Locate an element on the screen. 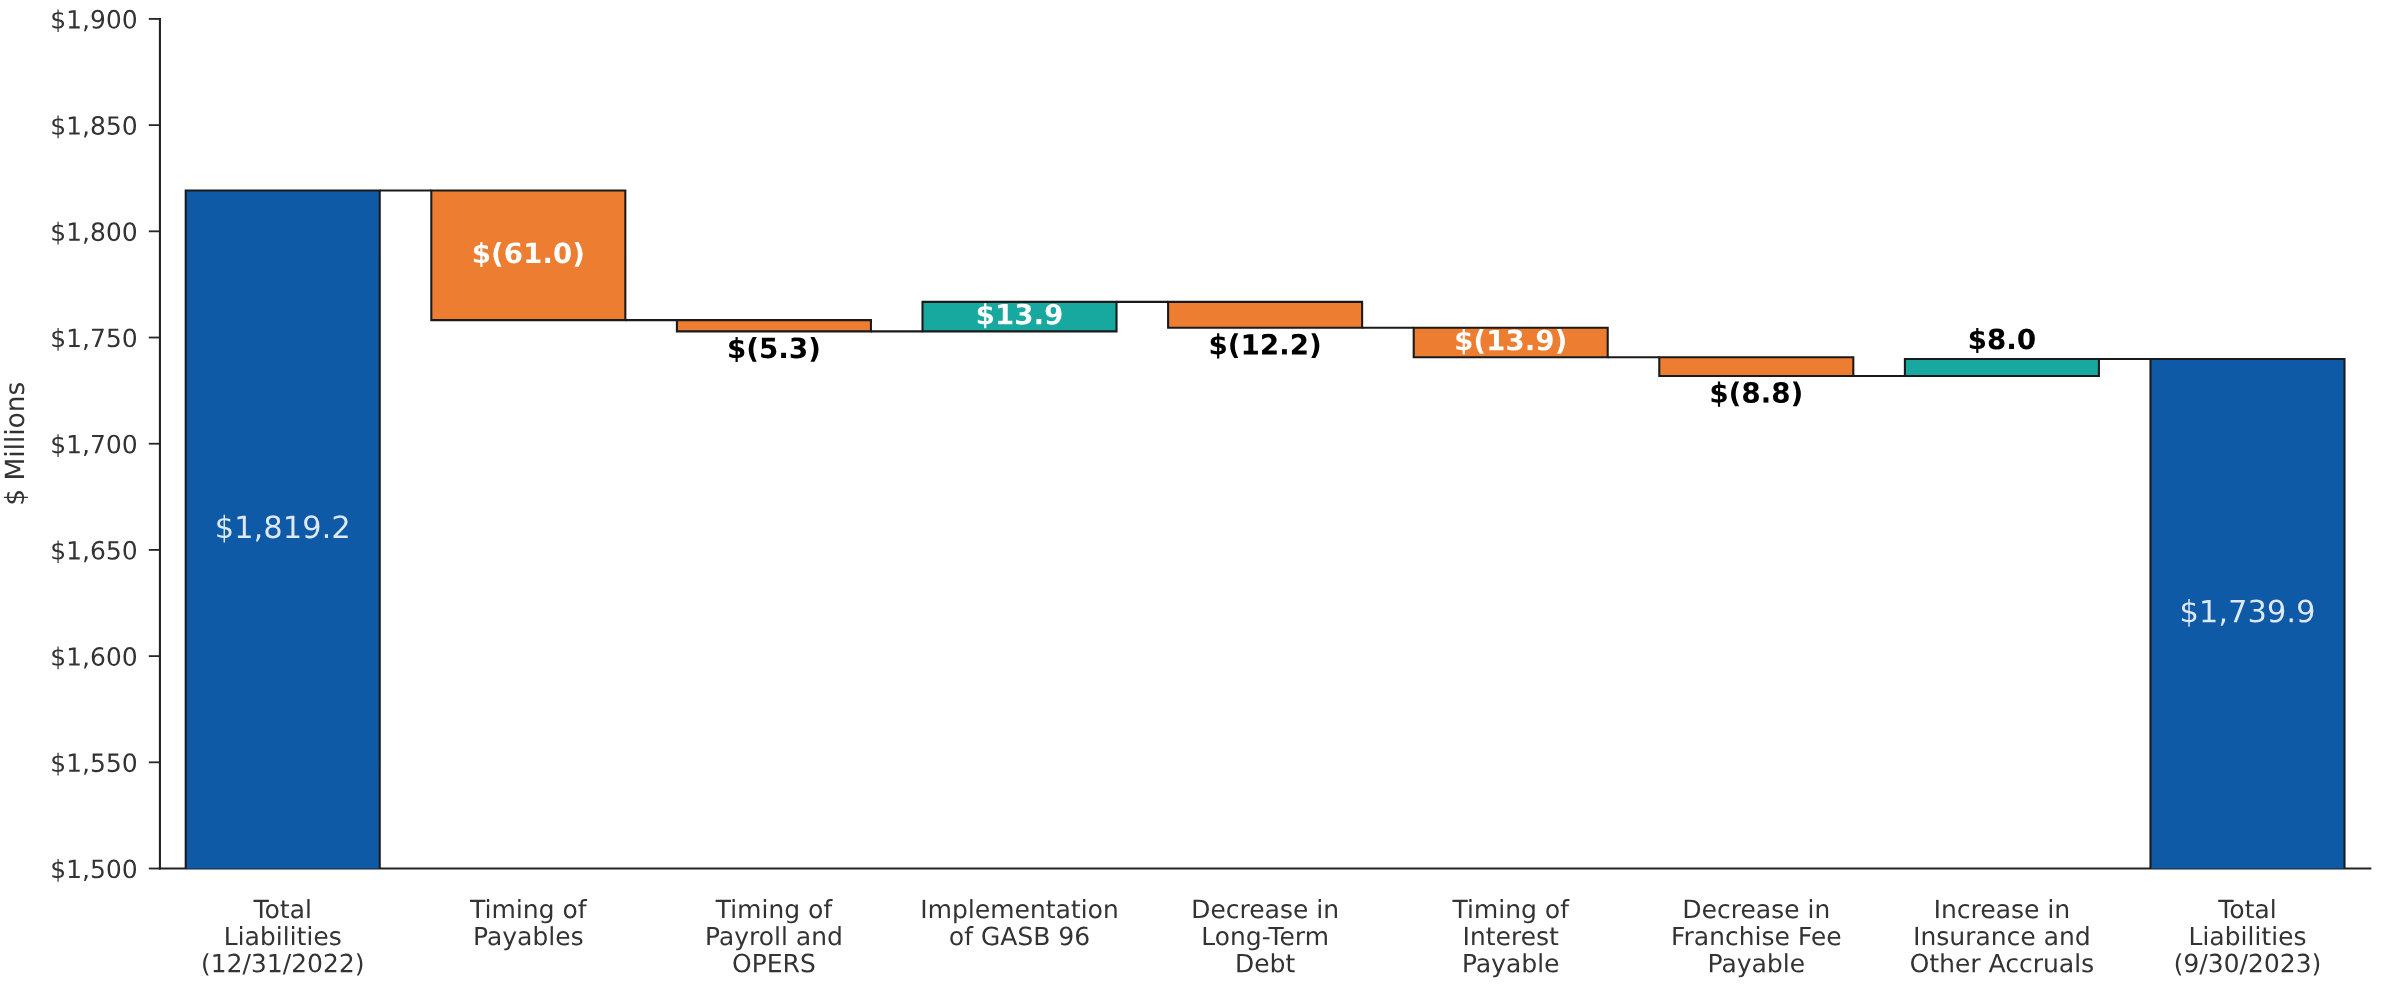  data-label: $(8.8) is located at coordinates (1756, 394).